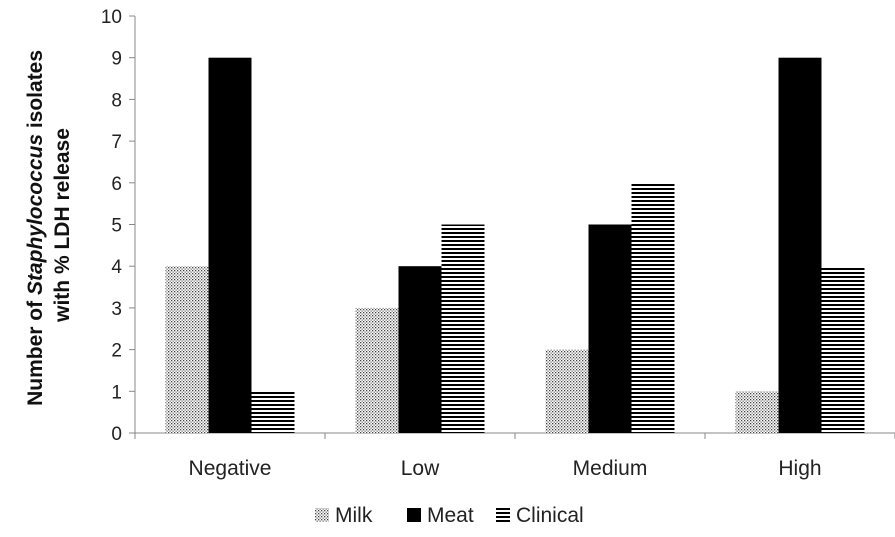 The height and width of the screenshot is (537, 895). What do you see at coordinates (116, 100) in the screenshot?
I see `y-tick-label: 8` at bounding box center [116, 100].